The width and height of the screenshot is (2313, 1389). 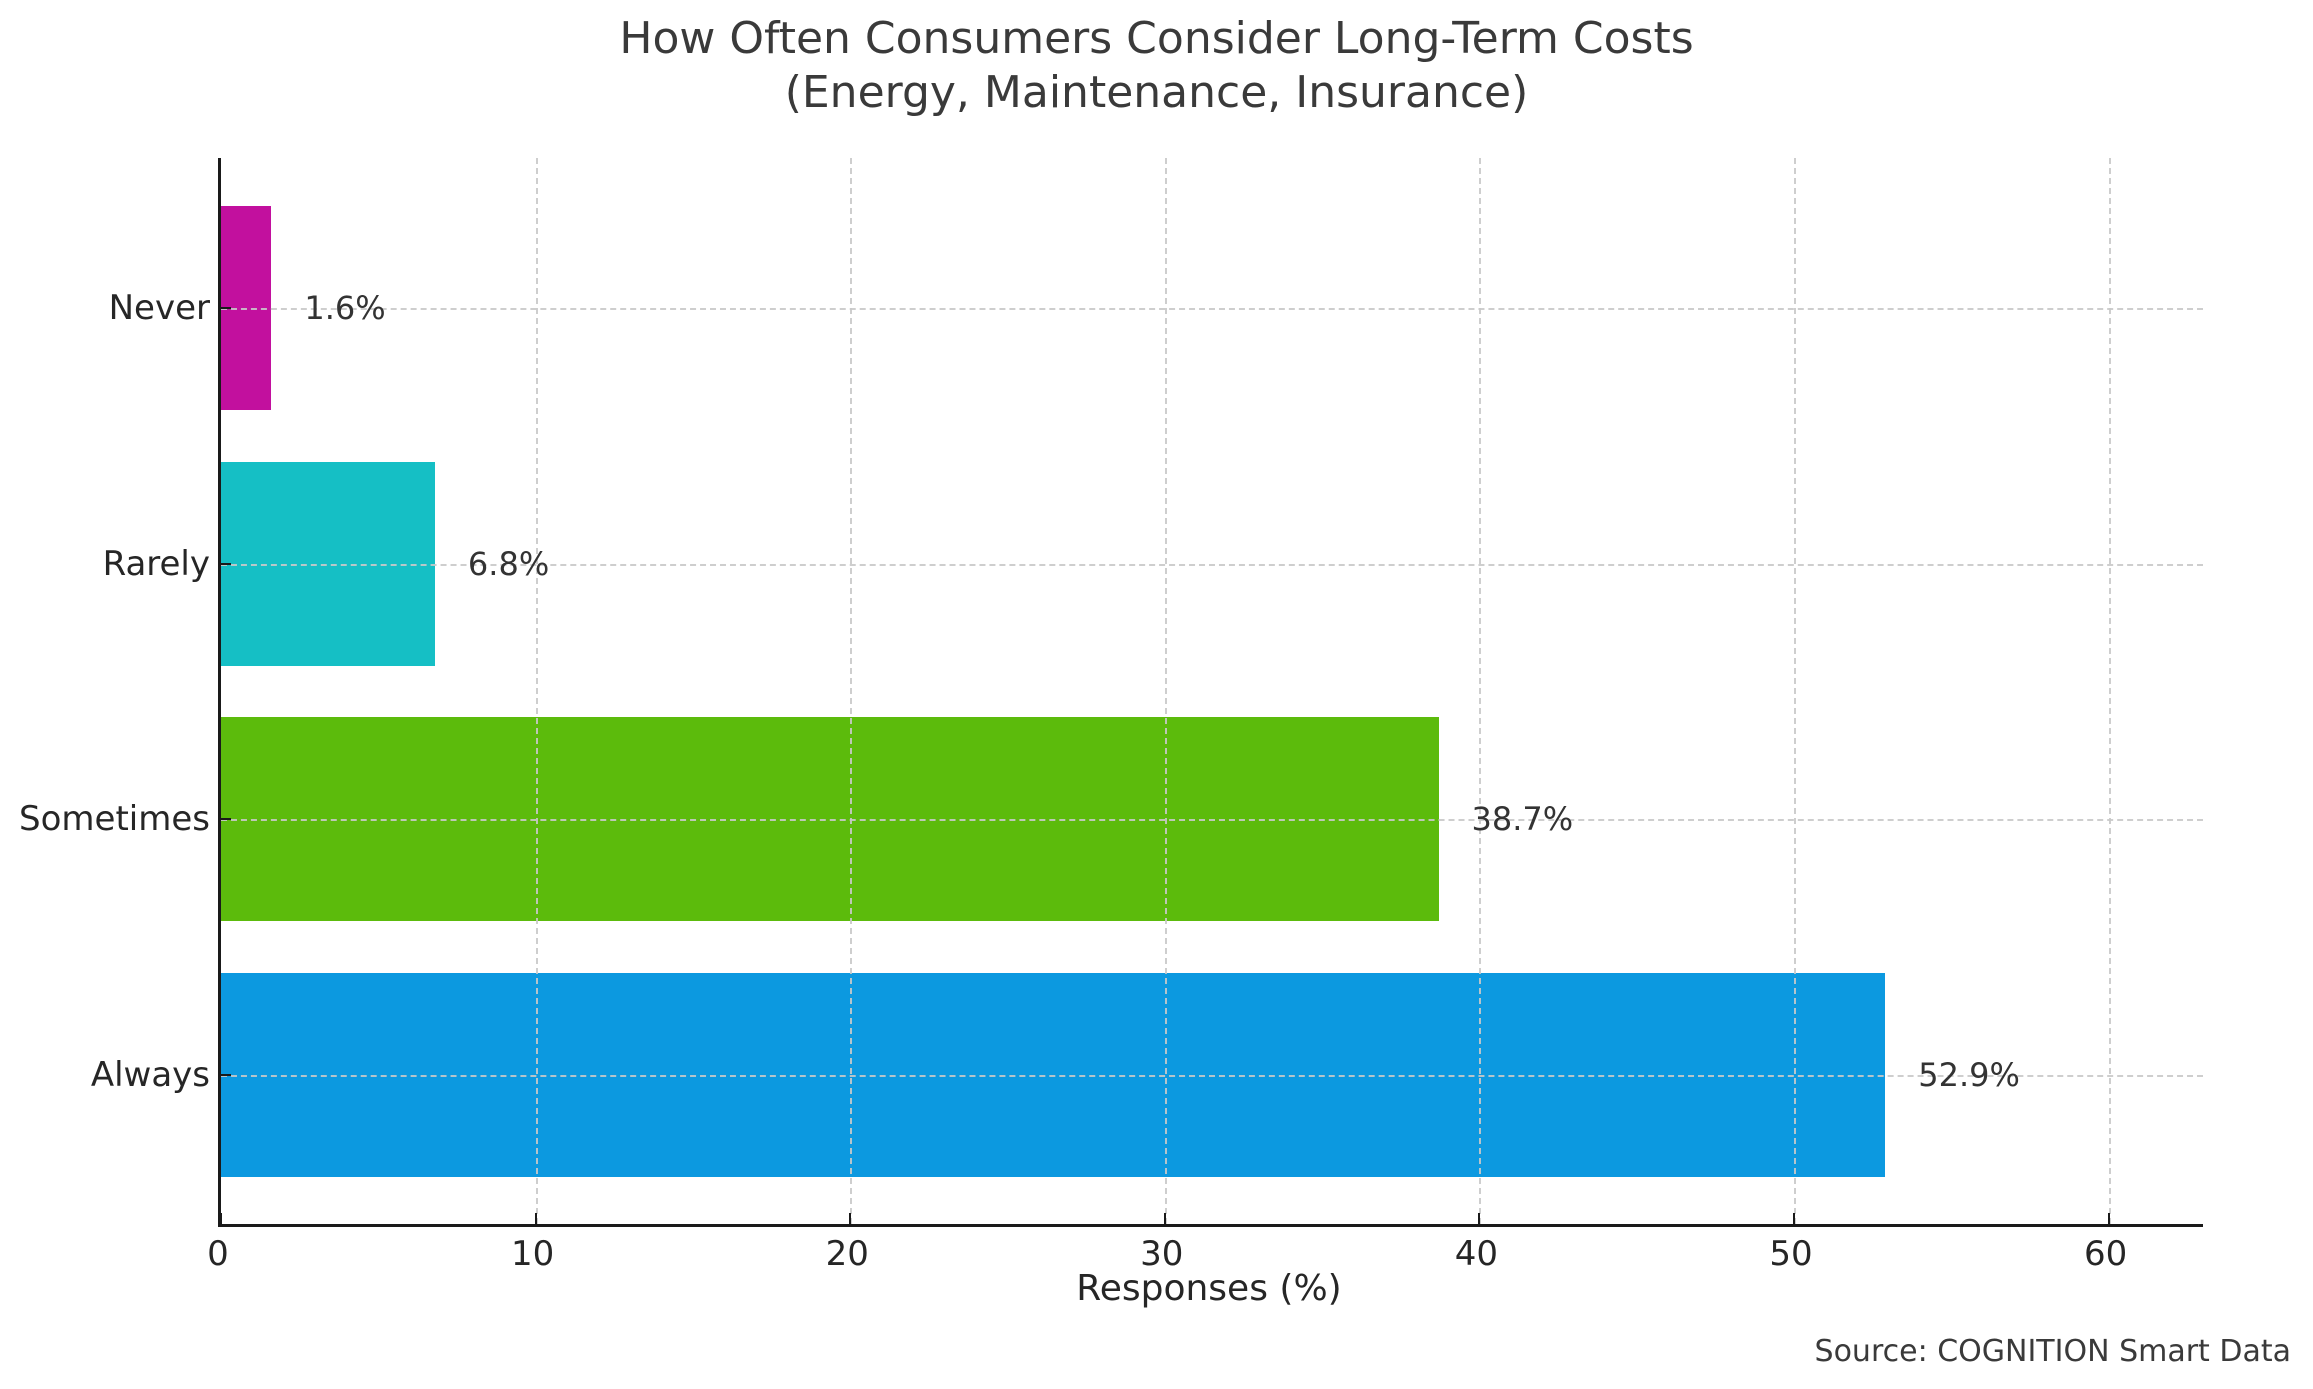 What do you see at coordinates (1476, 1254) in the screenshot?
I see `x-tick-label-40: 40` at bounding box center [1476, 1254].